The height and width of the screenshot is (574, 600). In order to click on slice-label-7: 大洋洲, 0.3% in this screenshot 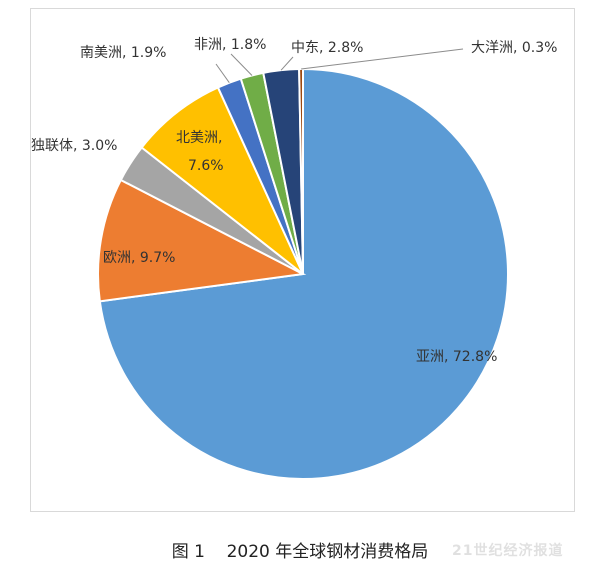, I will do `click(514, 48)`.